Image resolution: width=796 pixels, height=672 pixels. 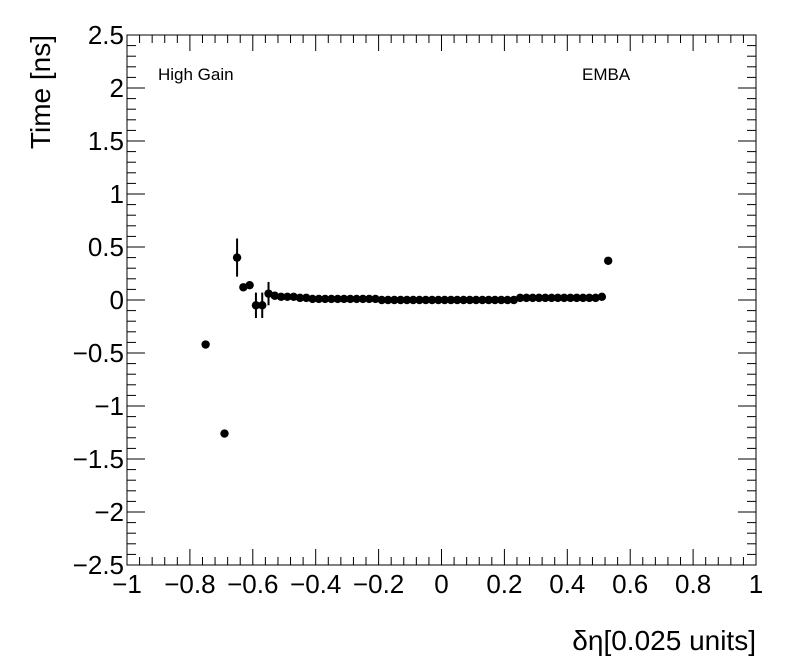 I want to click on annotation: High Gain, so click(x=196, y=74).